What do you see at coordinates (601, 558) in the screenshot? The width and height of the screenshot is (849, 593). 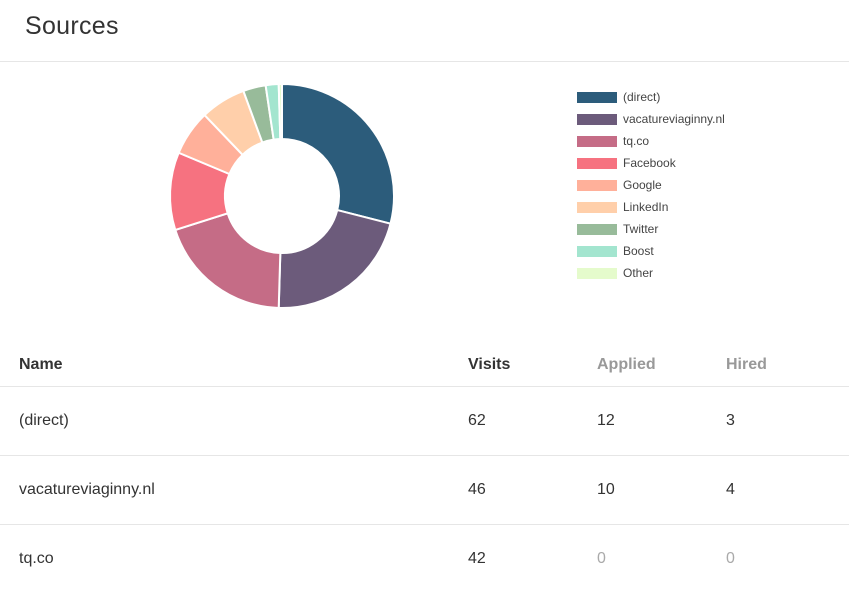 I see `cell-applied: 0` at bounding box center [601, 558].